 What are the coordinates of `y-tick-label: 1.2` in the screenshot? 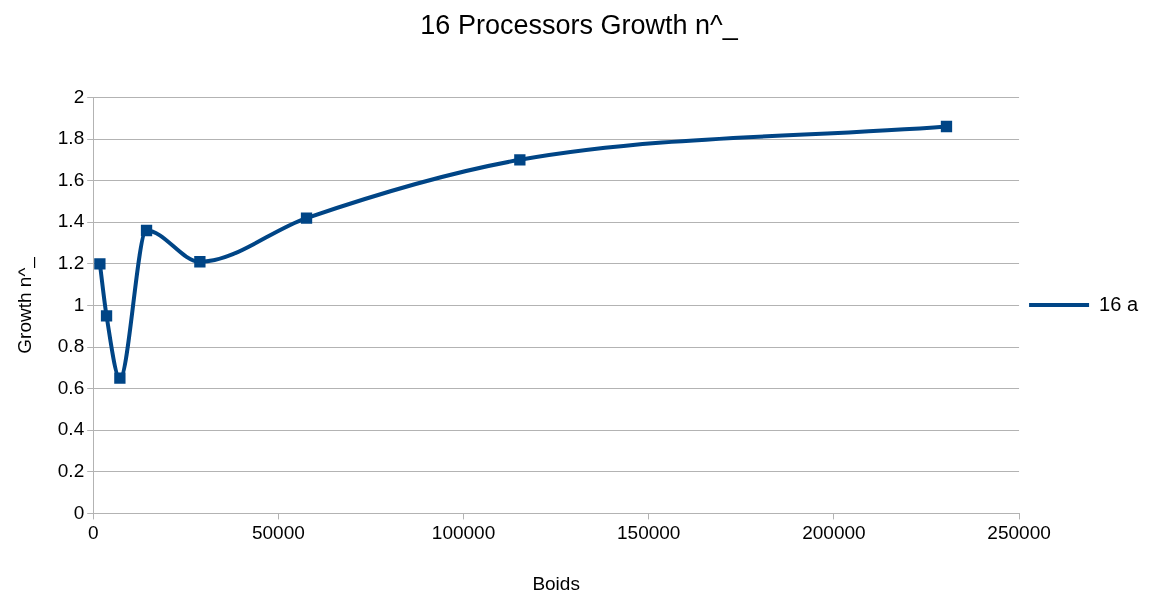 It's located at (71, 263).